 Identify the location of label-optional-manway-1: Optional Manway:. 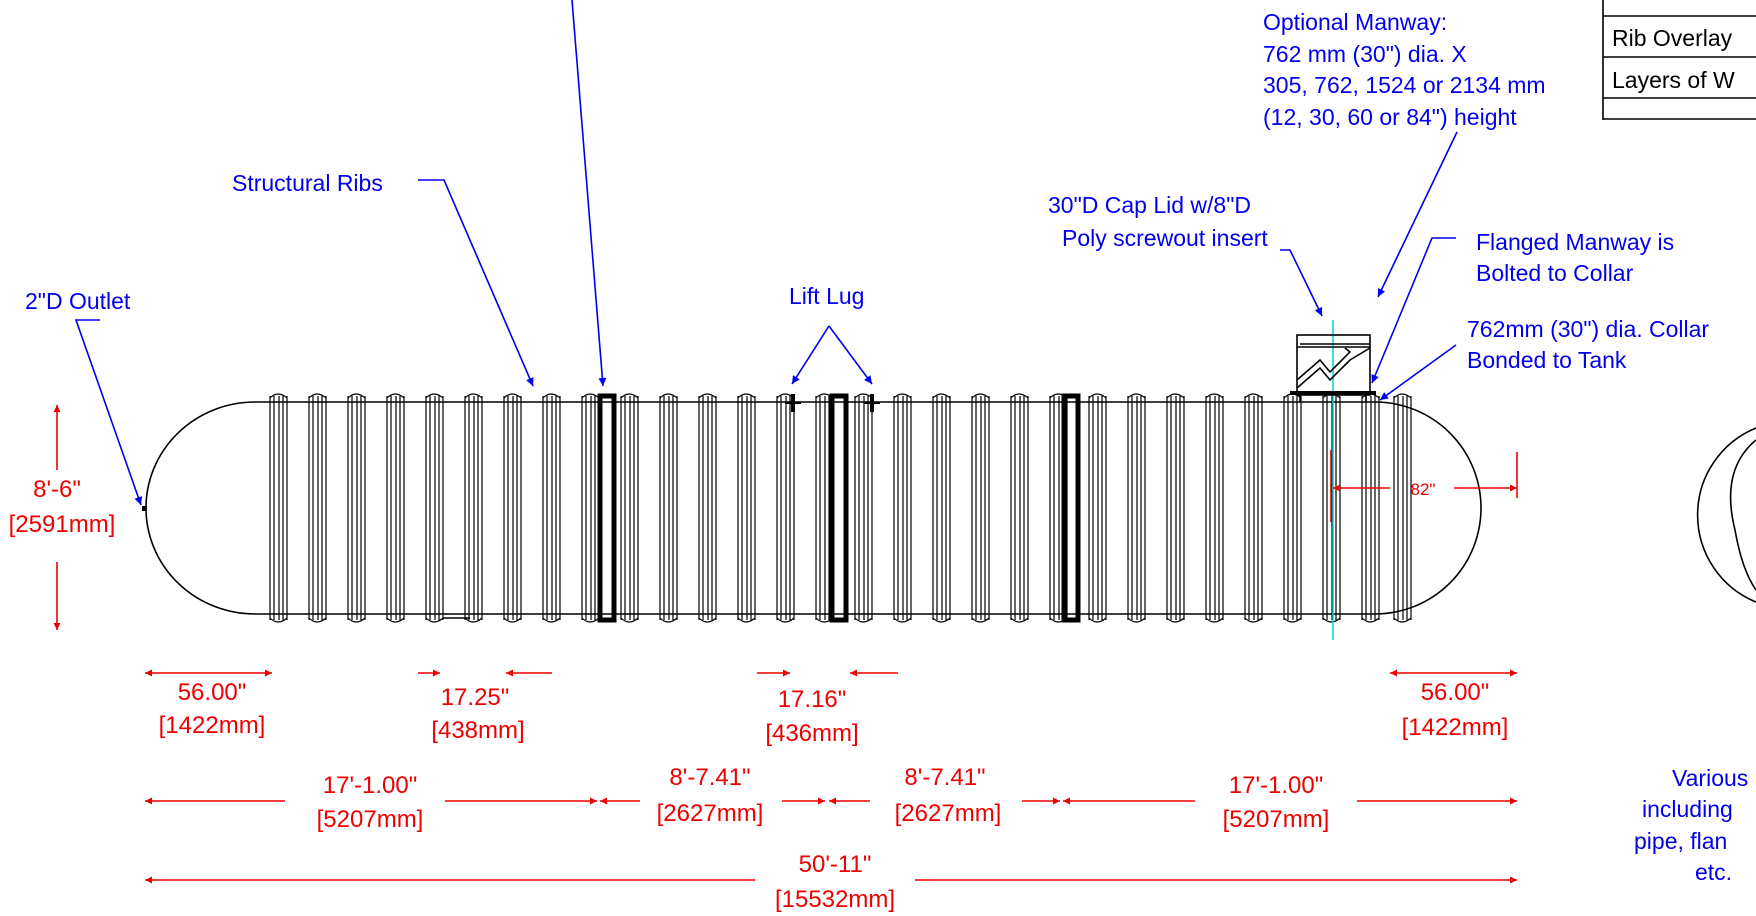
(1355, 22).